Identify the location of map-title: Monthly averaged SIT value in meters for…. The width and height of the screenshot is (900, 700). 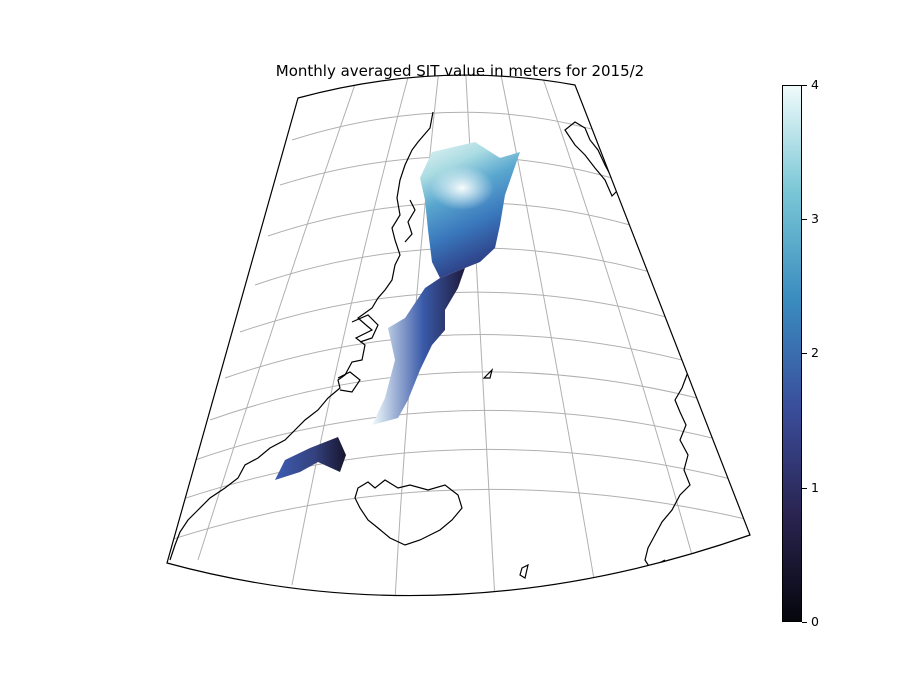
(460, 71).